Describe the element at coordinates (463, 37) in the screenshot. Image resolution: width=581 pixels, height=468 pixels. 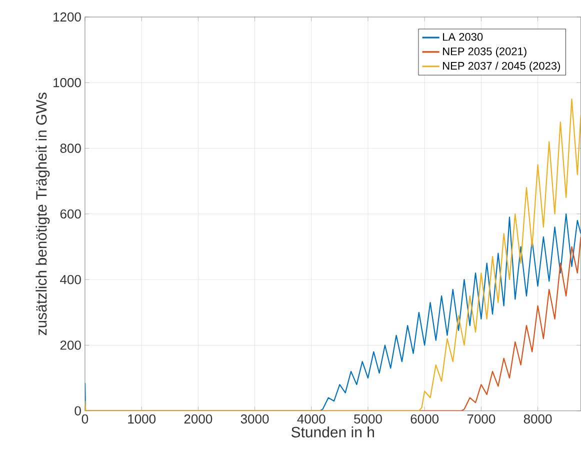
I see `legend-label: LA 2030` at that location.